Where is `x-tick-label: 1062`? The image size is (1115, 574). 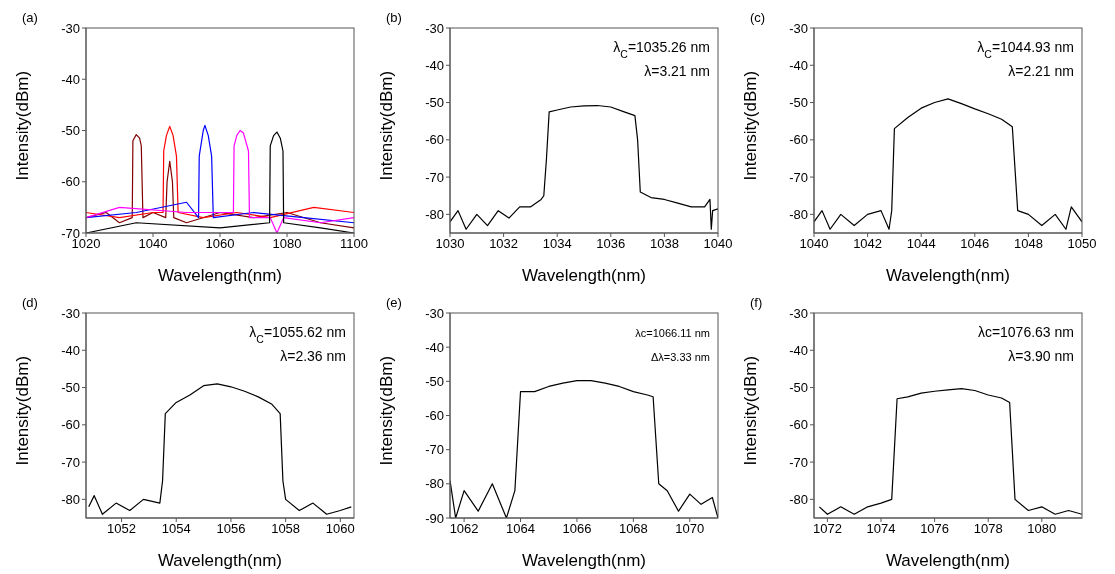
x-tick-label: 1062 is located at coordinates (464, 529).